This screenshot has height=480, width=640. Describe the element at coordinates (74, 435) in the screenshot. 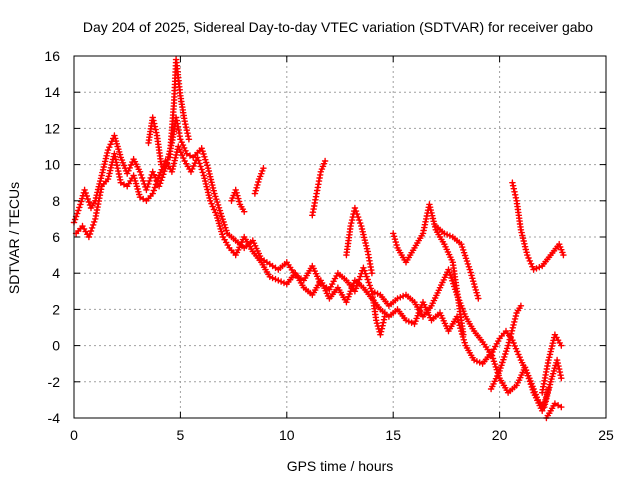

I see `x-tick-label: 0` at that location.